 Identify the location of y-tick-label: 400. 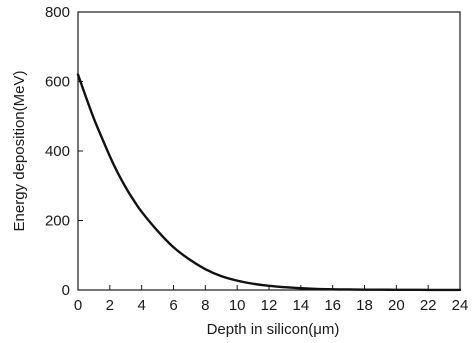
(57, 151).